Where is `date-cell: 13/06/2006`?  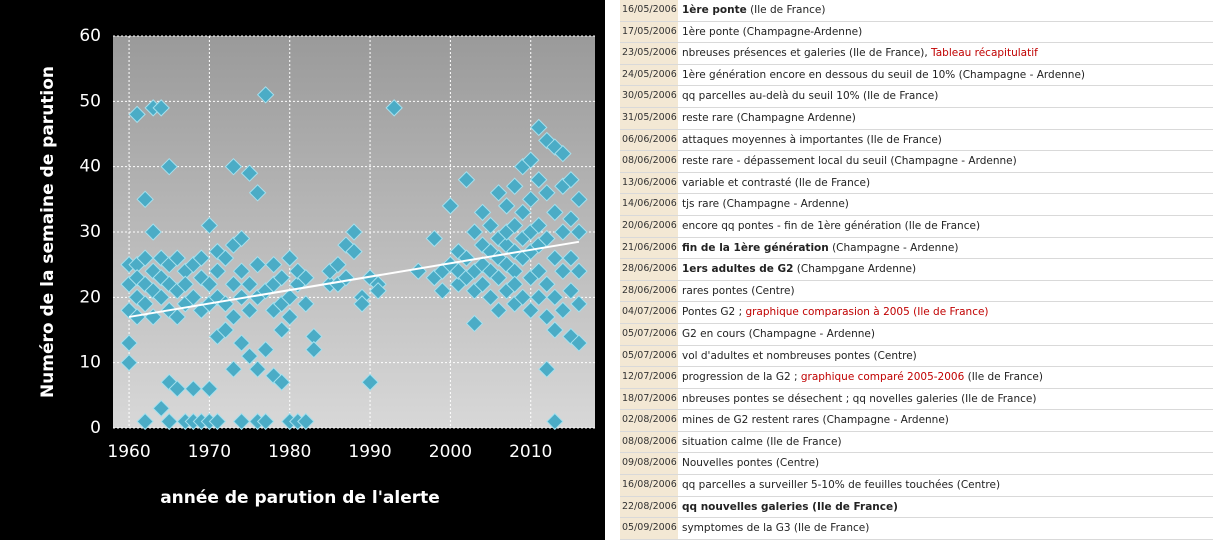
date-cell: 13/06/2006 is located at coordinates (649, 183).